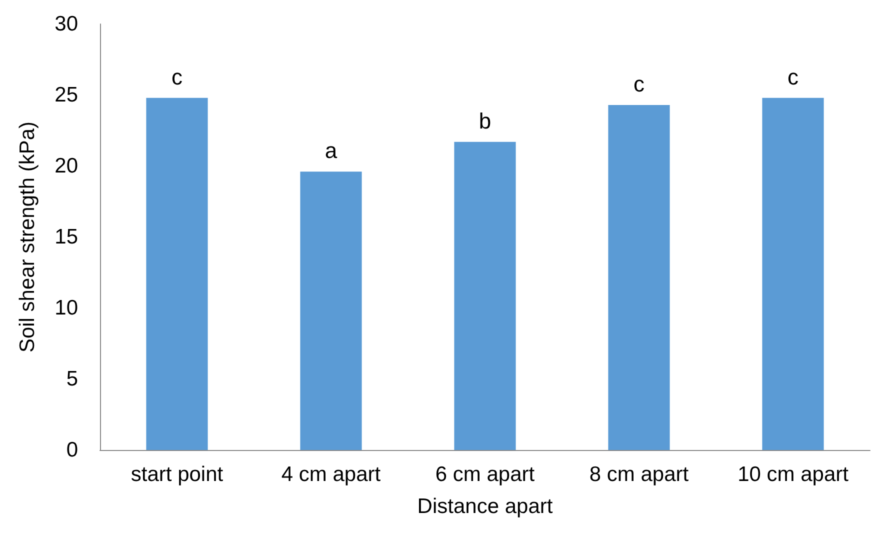  I want to click on y-tick-label: 15, so click(66, 237).